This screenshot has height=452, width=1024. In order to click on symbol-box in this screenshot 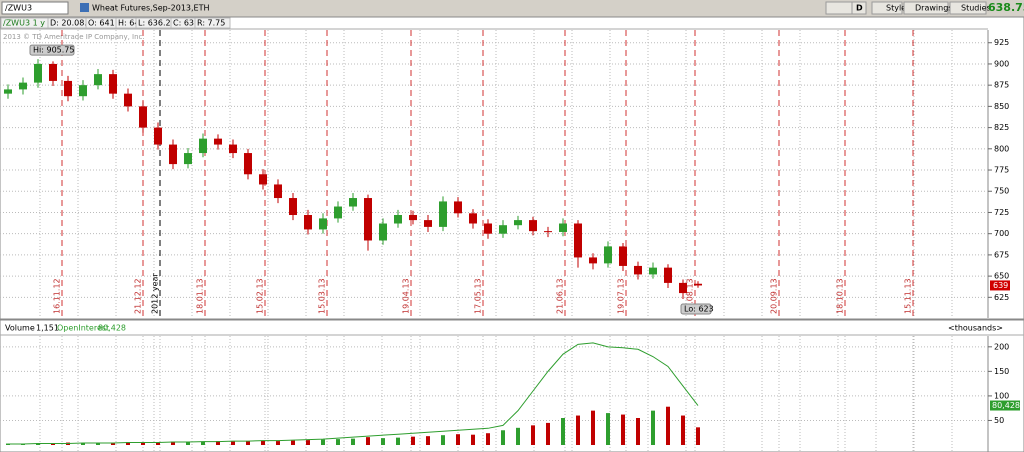, I will do `click(35, 8)`.